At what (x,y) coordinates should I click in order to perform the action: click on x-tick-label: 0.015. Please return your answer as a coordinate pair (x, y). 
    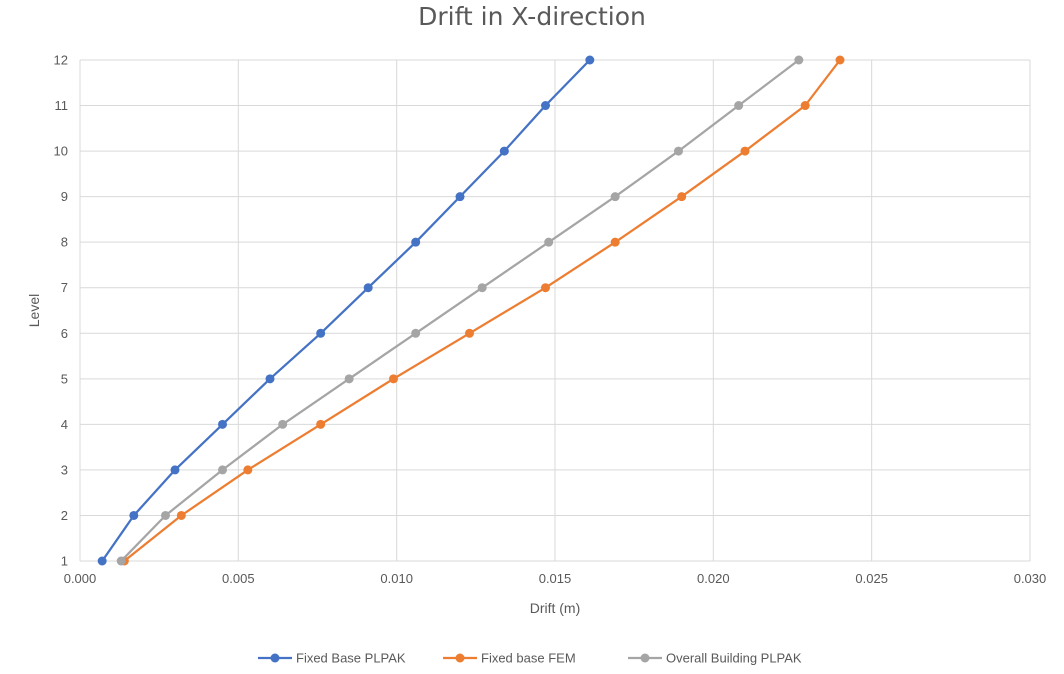
    Looking at the image, I should click on (555, 578).